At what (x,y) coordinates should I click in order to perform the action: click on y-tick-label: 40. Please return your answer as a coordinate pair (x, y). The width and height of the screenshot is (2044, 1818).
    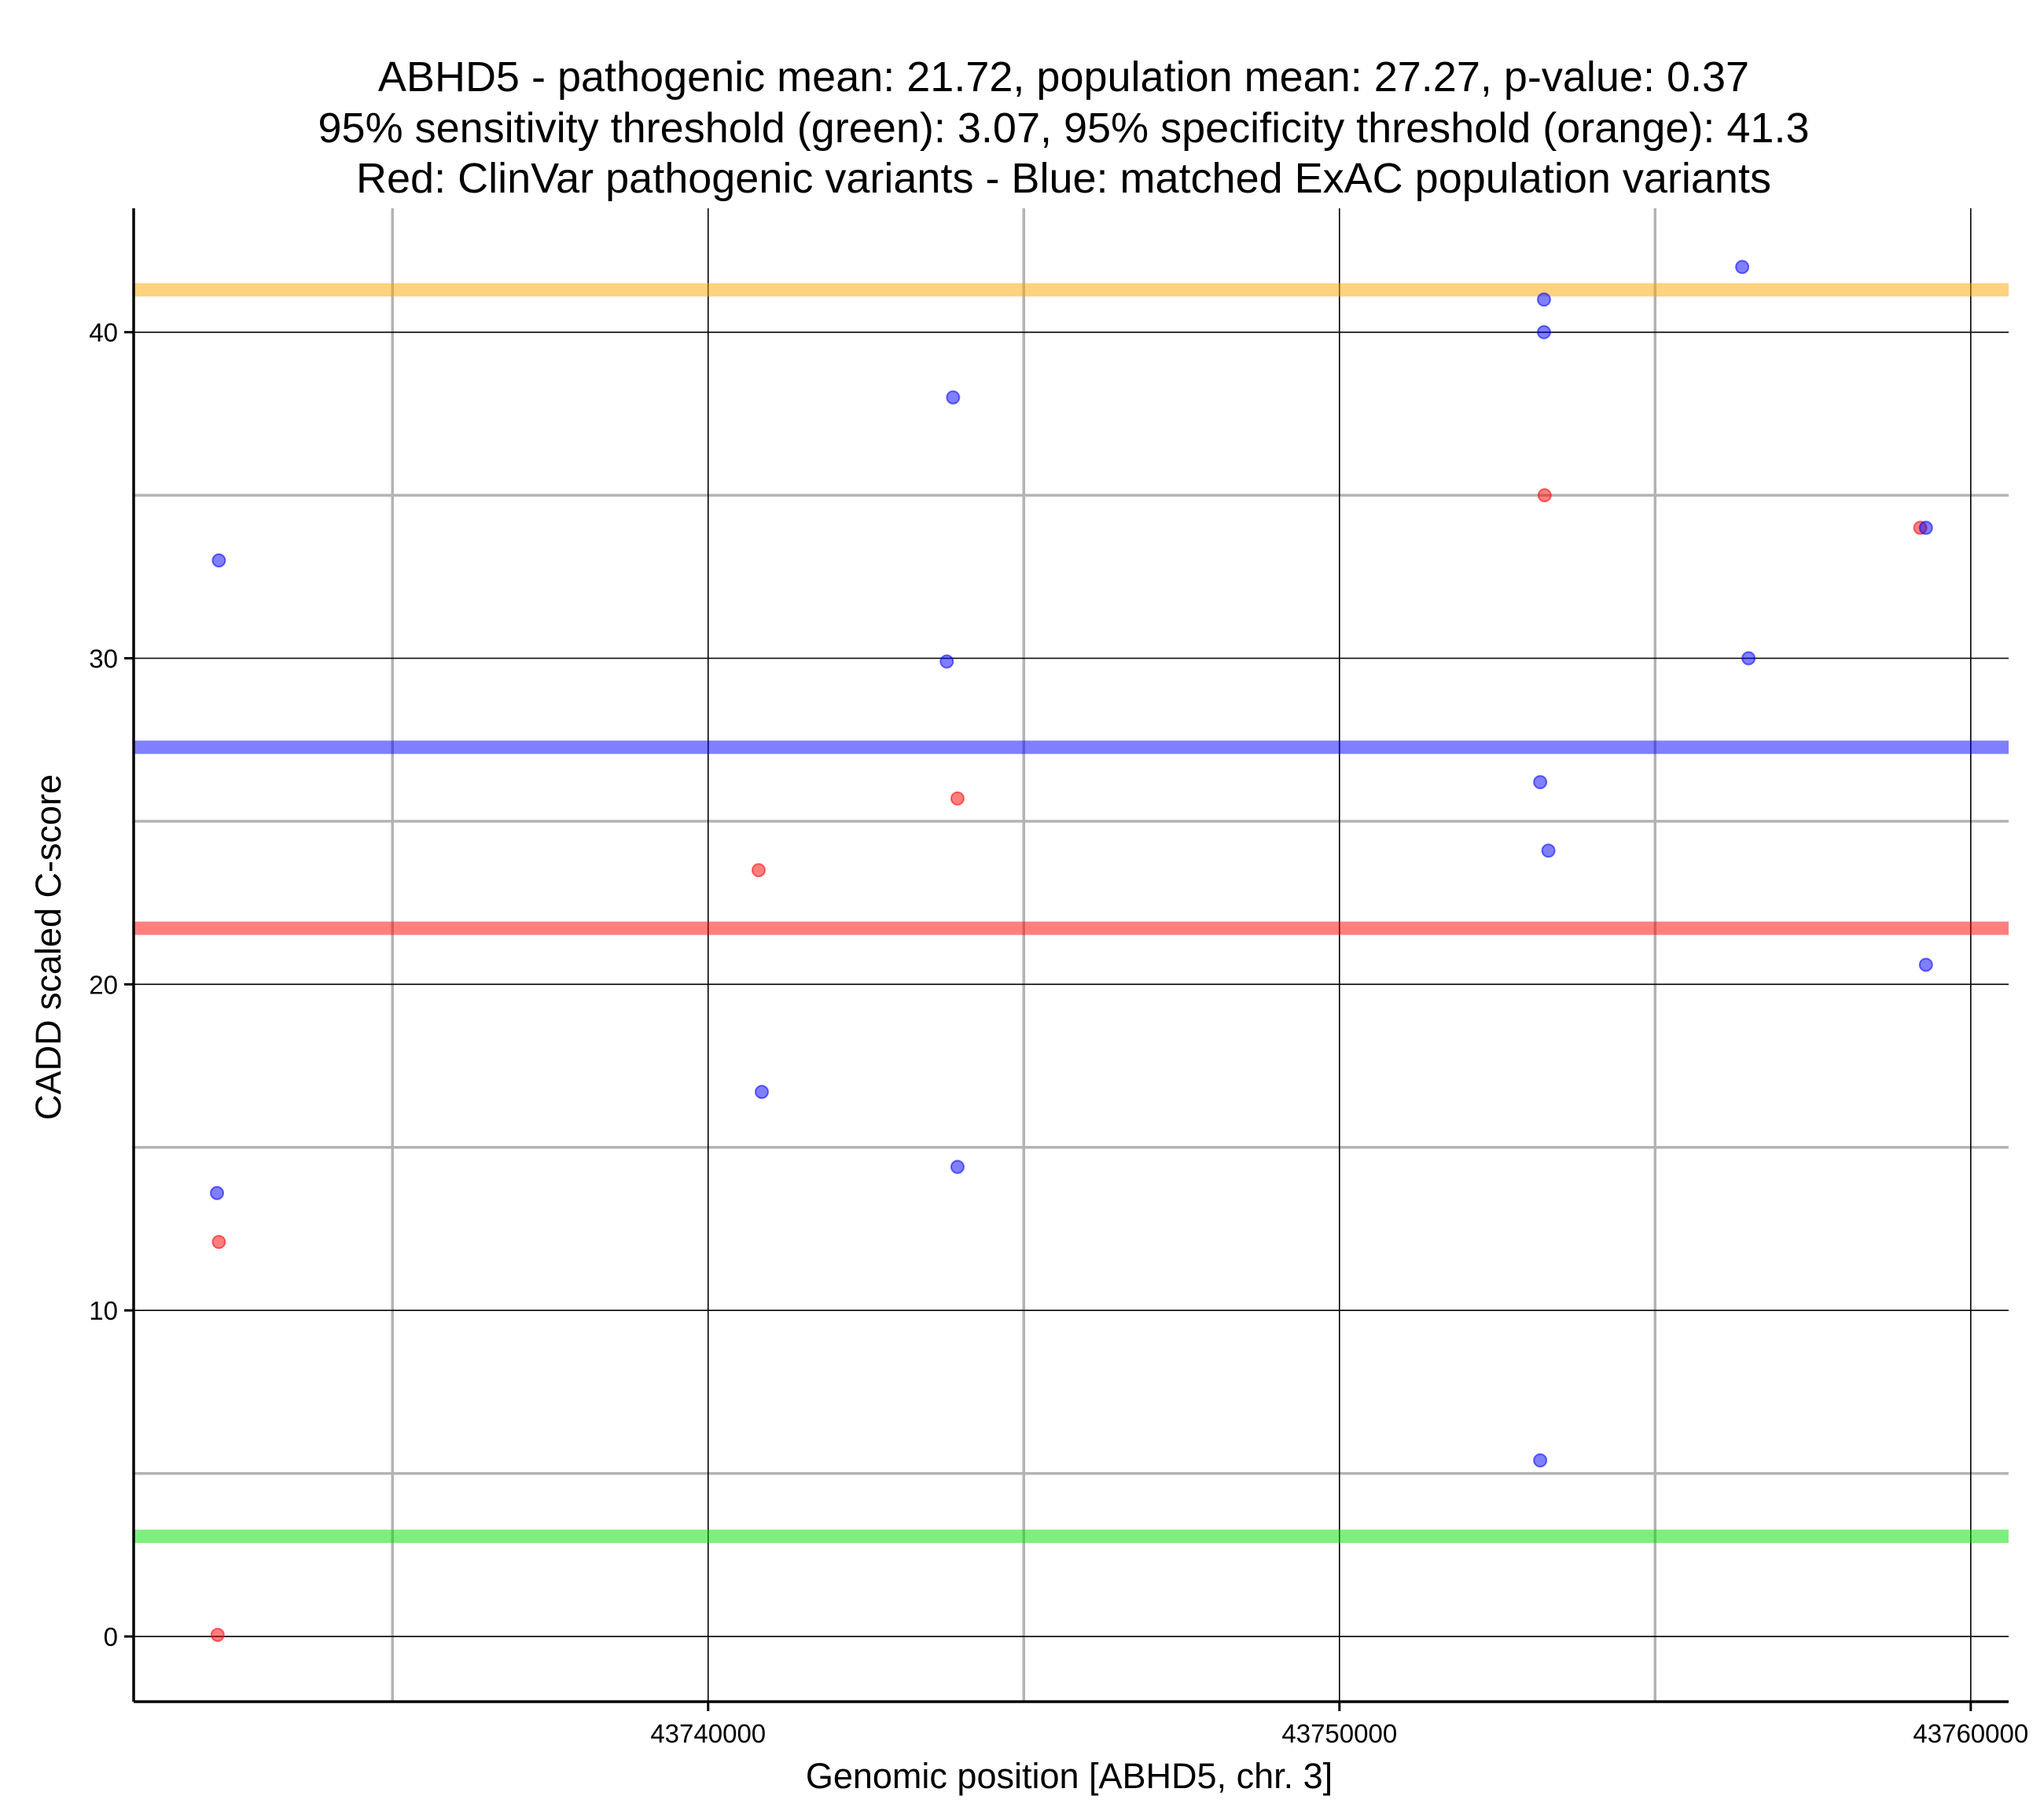
    Looking at the image, I should click on (104, 332).